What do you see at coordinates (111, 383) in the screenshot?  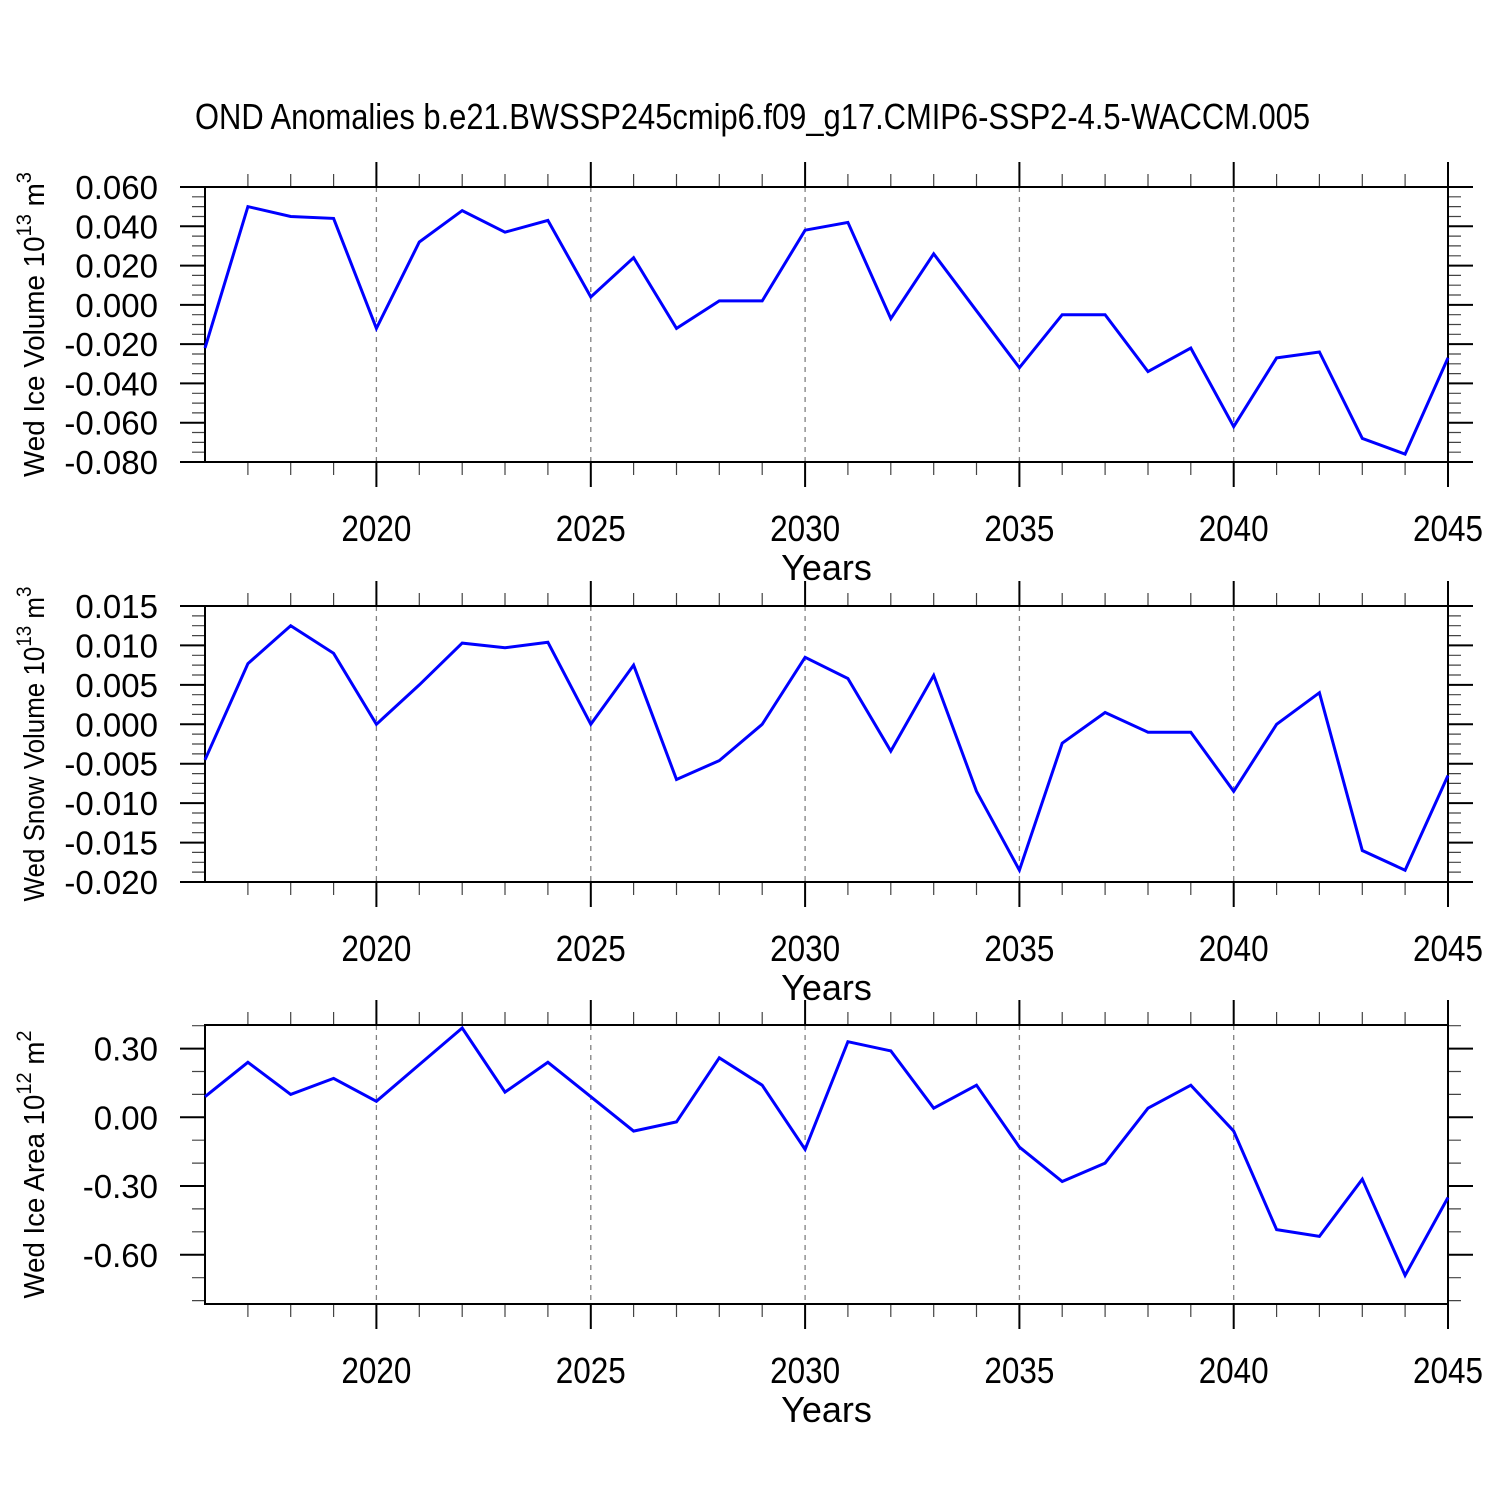 I see `y-tick-label: -0.040` at bounding box center [111, 383].